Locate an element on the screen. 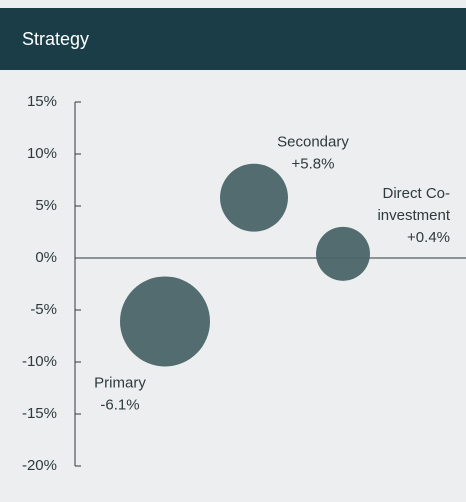  y-tick-label: -5% is located at coordinates (43, 309).